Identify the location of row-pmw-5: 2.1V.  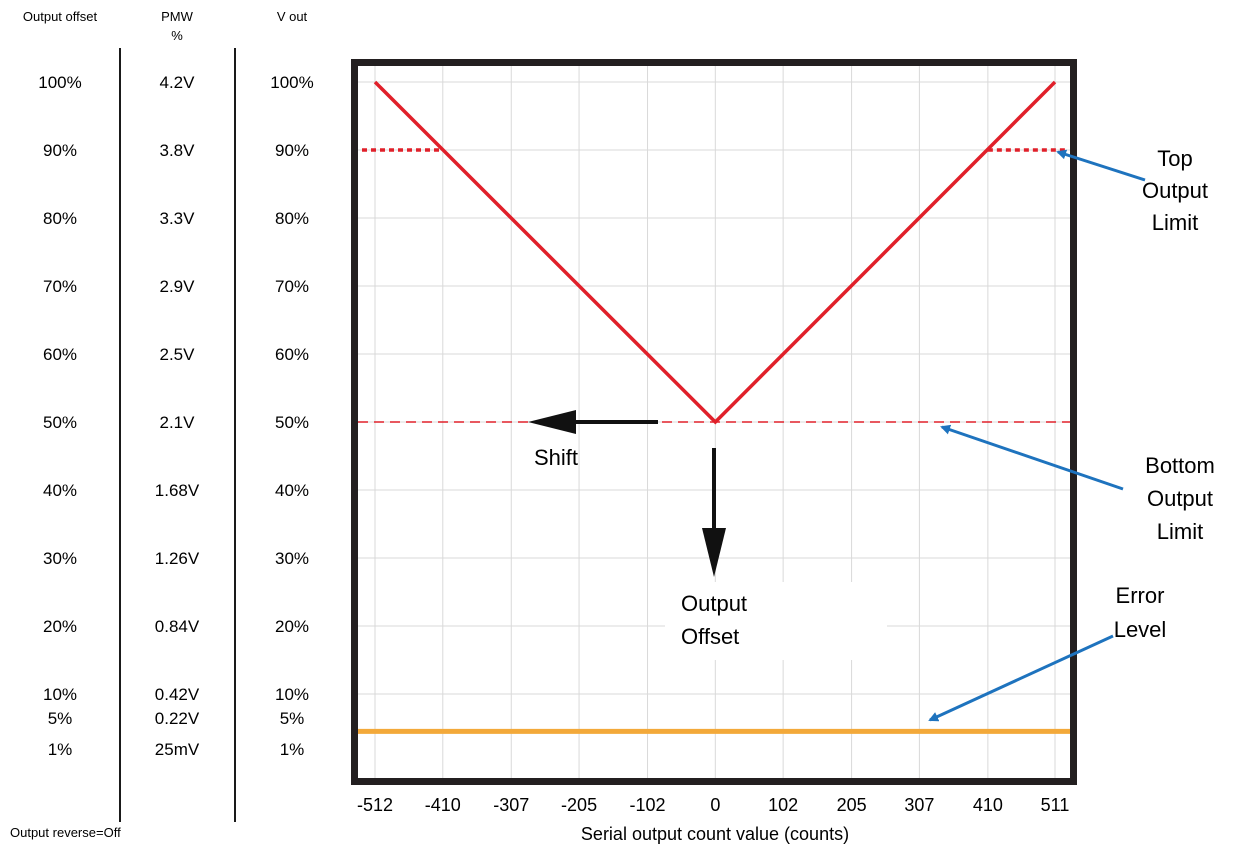
(178, 422).